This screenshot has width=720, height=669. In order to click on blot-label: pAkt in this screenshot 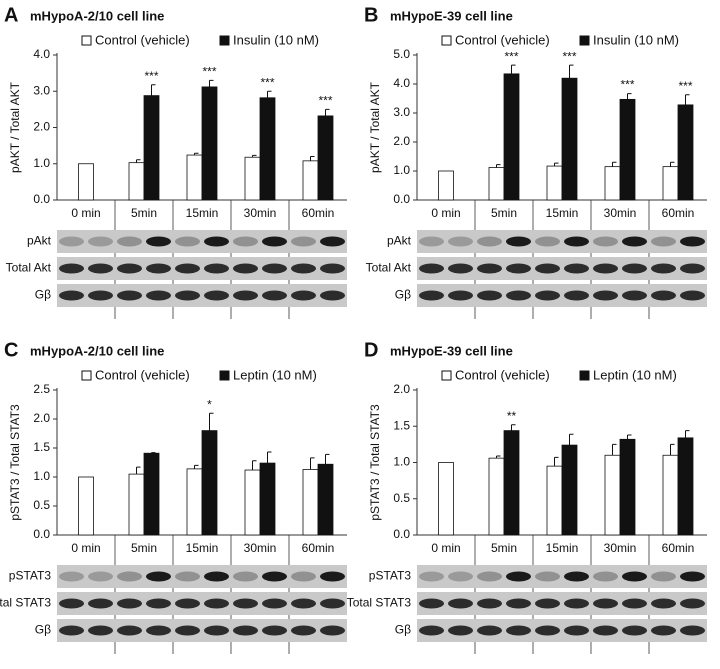, I will do `click(399, 241)`.